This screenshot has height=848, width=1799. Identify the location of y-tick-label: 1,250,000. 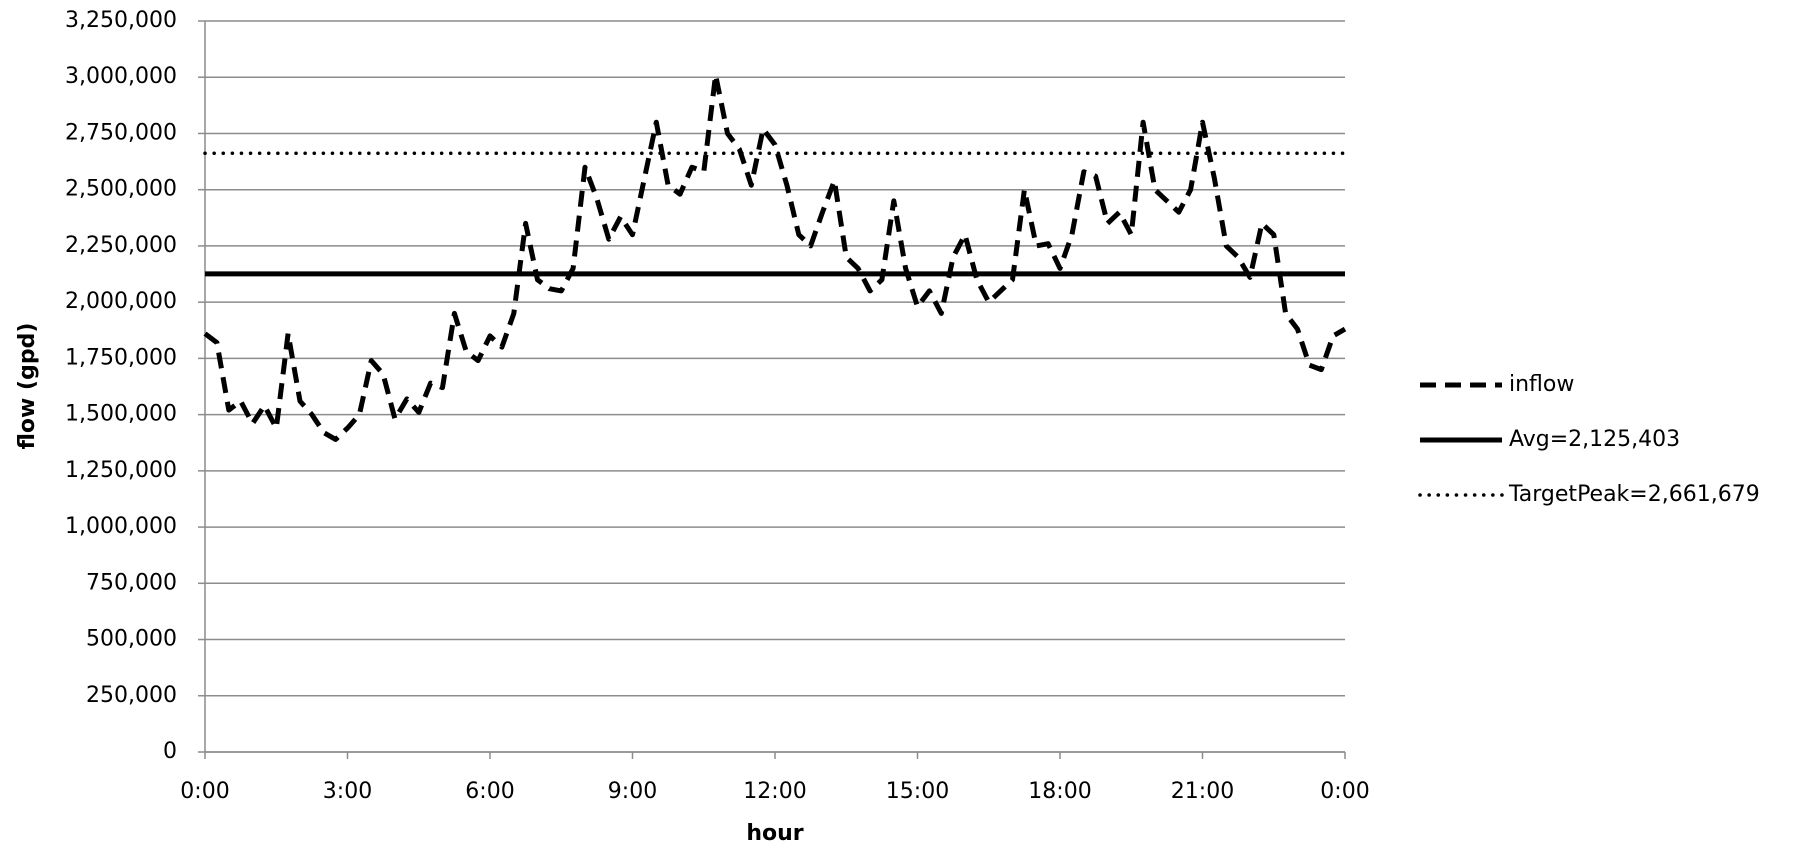
(121, 470).